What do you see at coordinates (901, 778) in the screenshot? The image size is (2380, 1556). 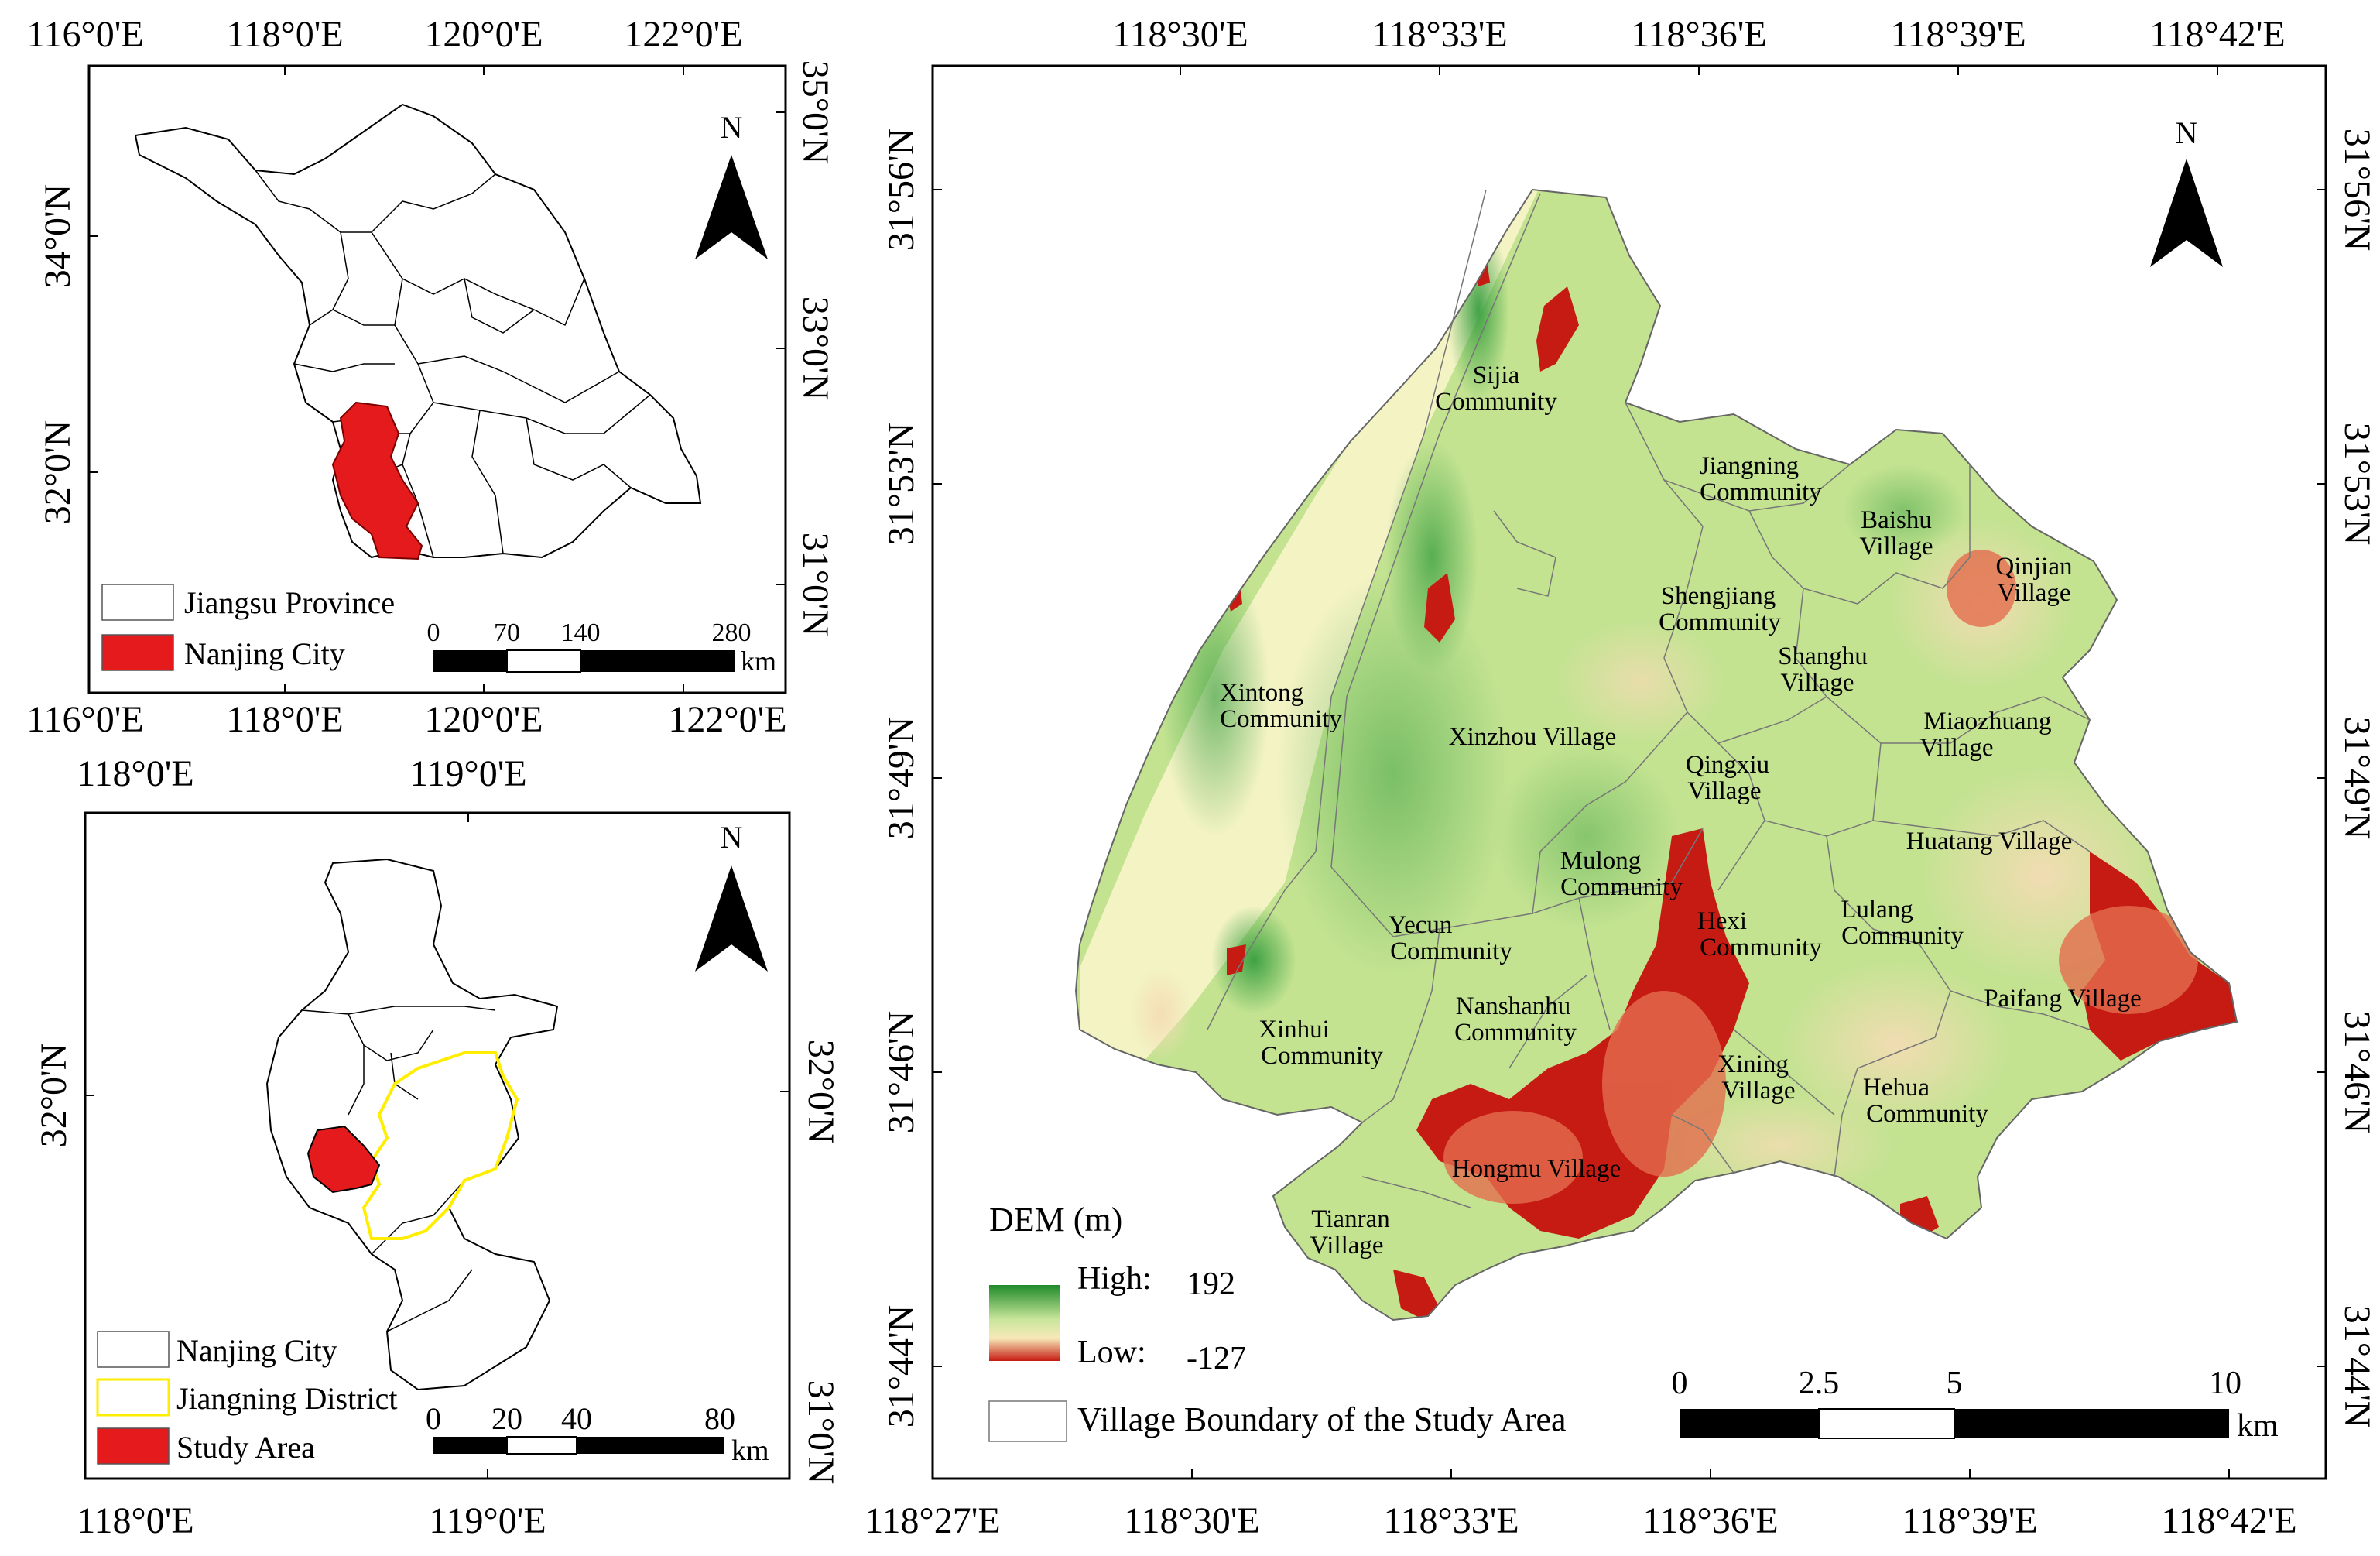 I see `study-left-tick-2: 31°49'N` at bounding box center [901, 778].